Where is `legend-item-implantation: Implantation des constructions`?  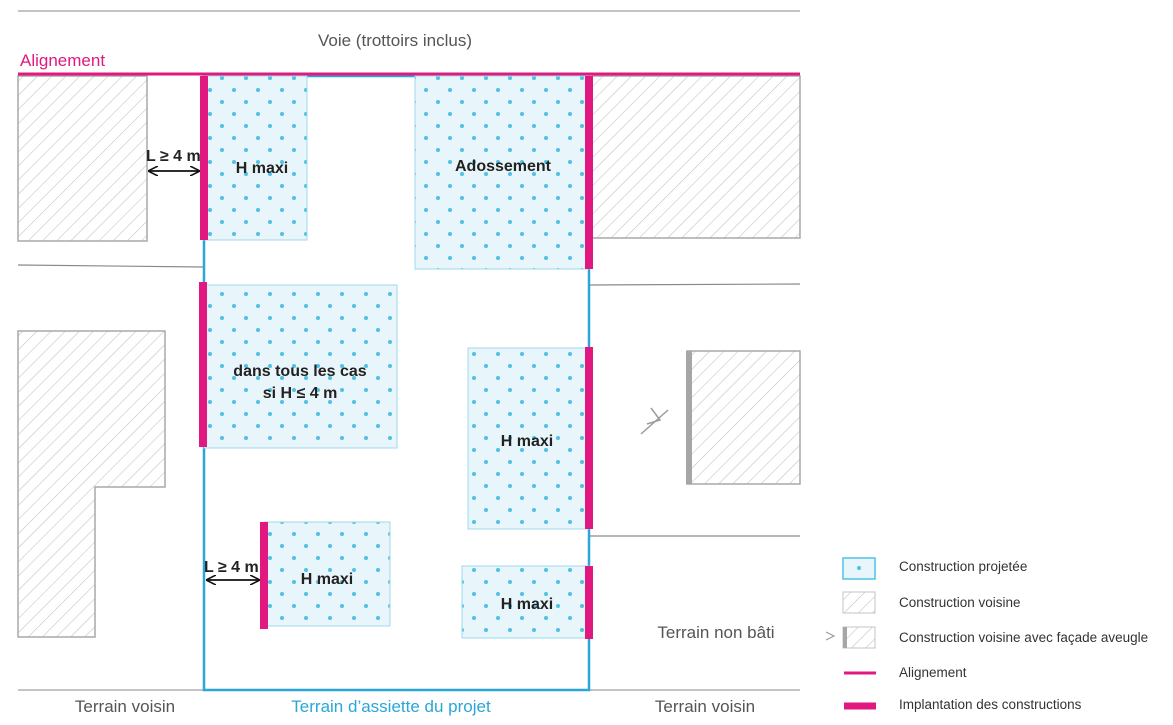 legend-item-implantation: Implantation des constructions is located at coordinates (963, 704).